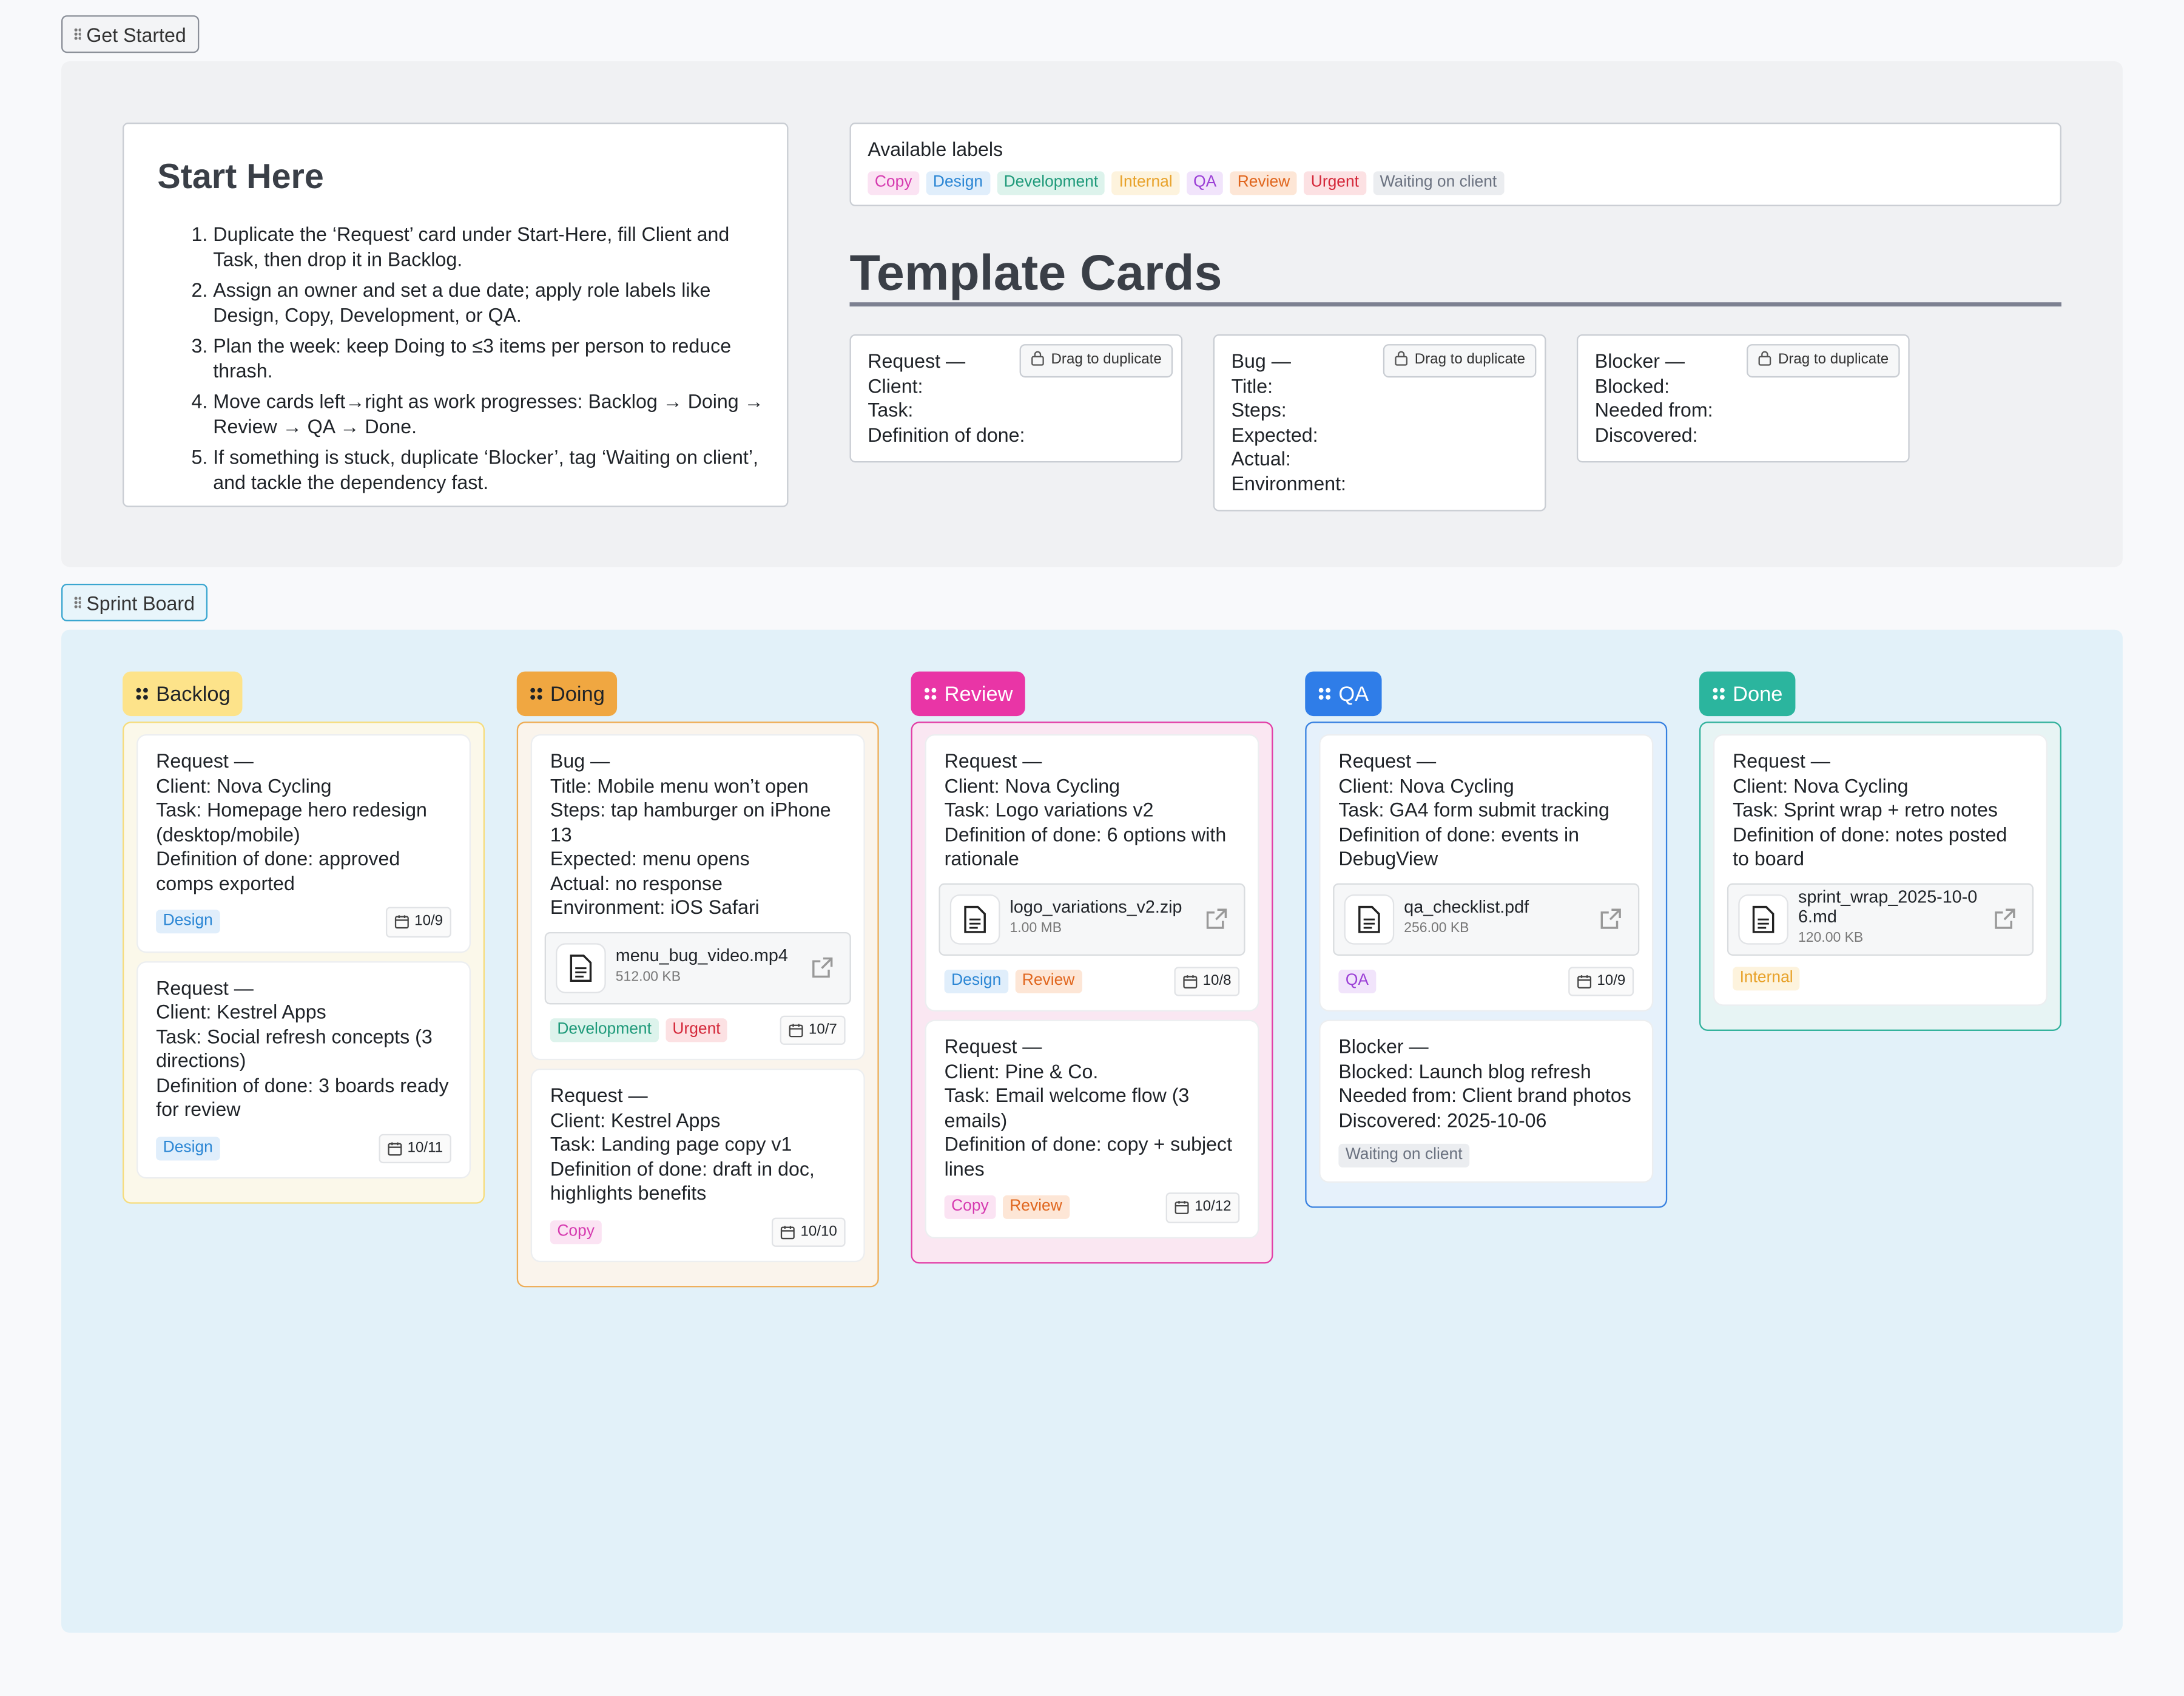 The height and width of the screenshot is (1696, 2184). Describe the element at coordinates (1213, 1206) in the screenshot. I see `due-date-text: 10/12` at that location.